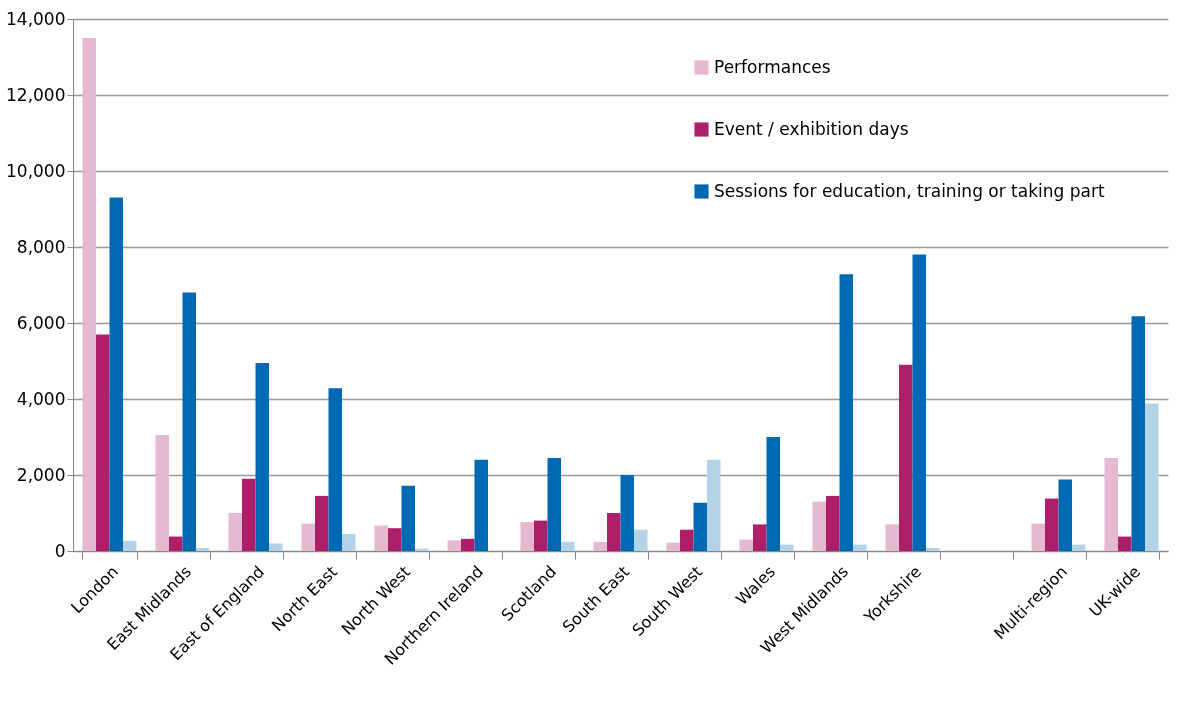  What do you see at coordinates (60, 550) in the screenshot?
I see `y-tick-label: 0` at bounding box center [60, 550].